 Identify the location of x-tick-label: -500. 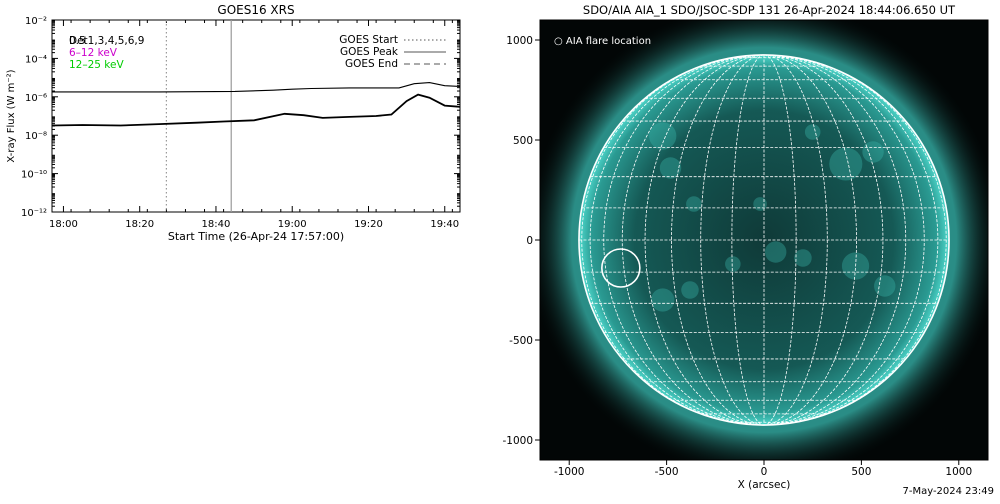
(667, 472).